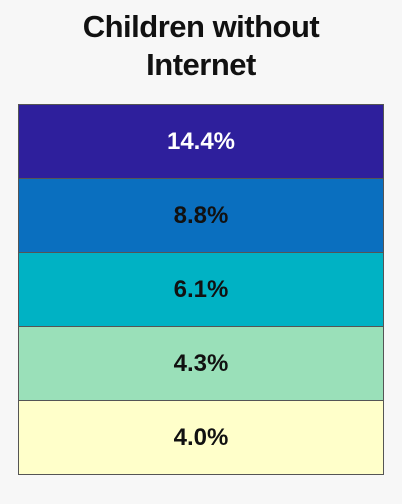 The image size is (402, 504). I want to click on legend-item: 4.3%, so click(201, 363).